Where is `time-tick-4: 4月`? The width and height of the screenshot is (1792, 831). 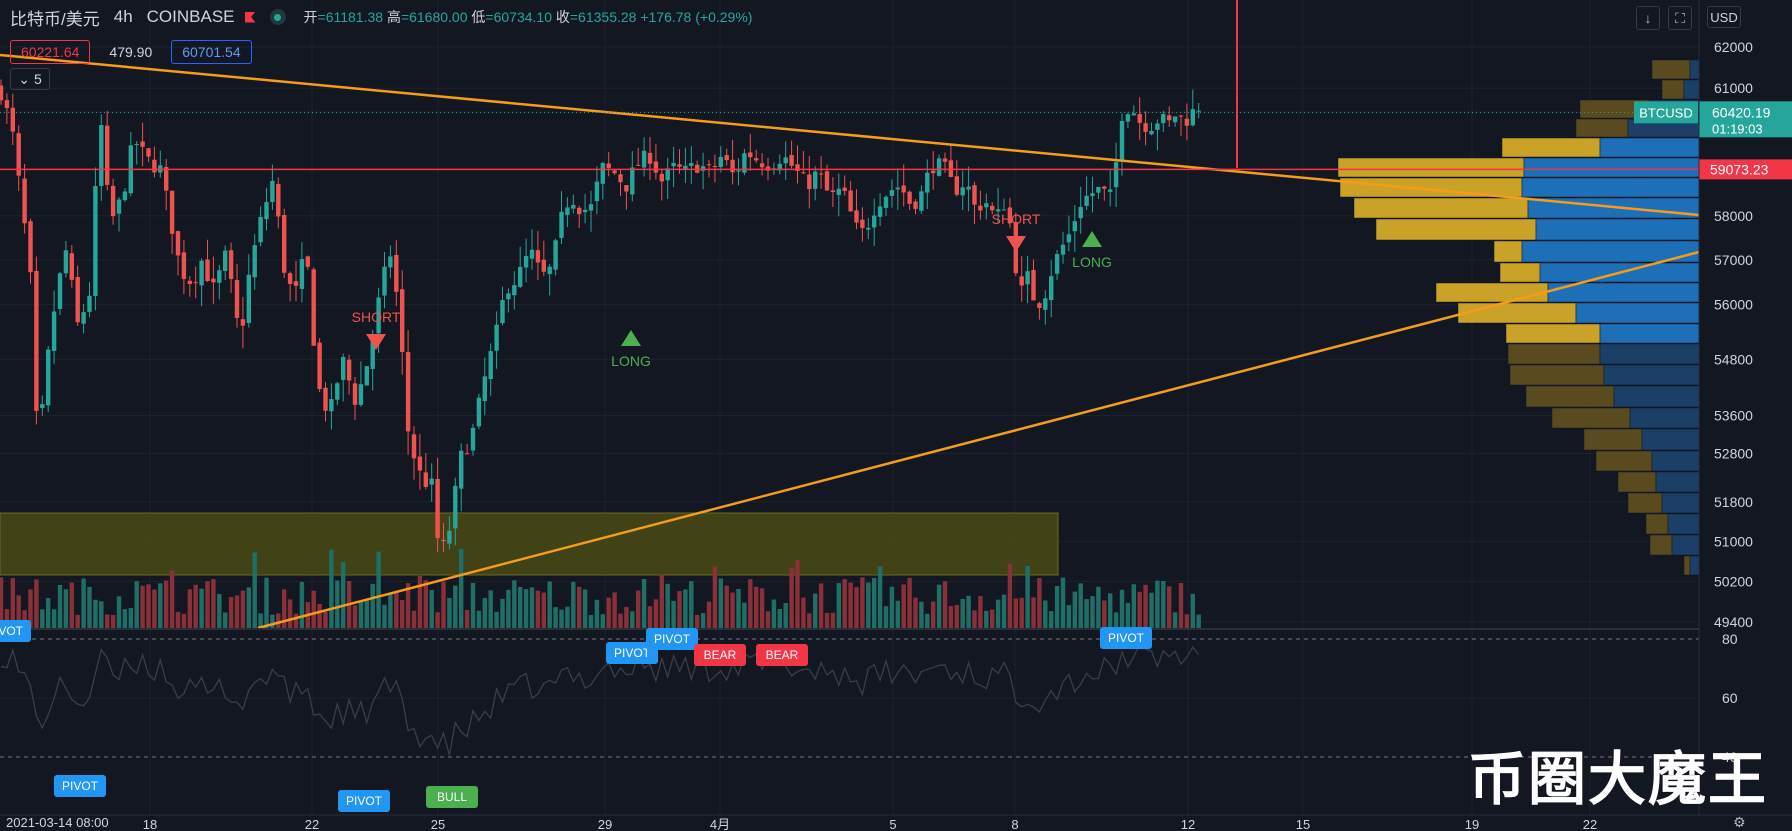 time-tick-4: 4月 is located at coordinates (720, 824).